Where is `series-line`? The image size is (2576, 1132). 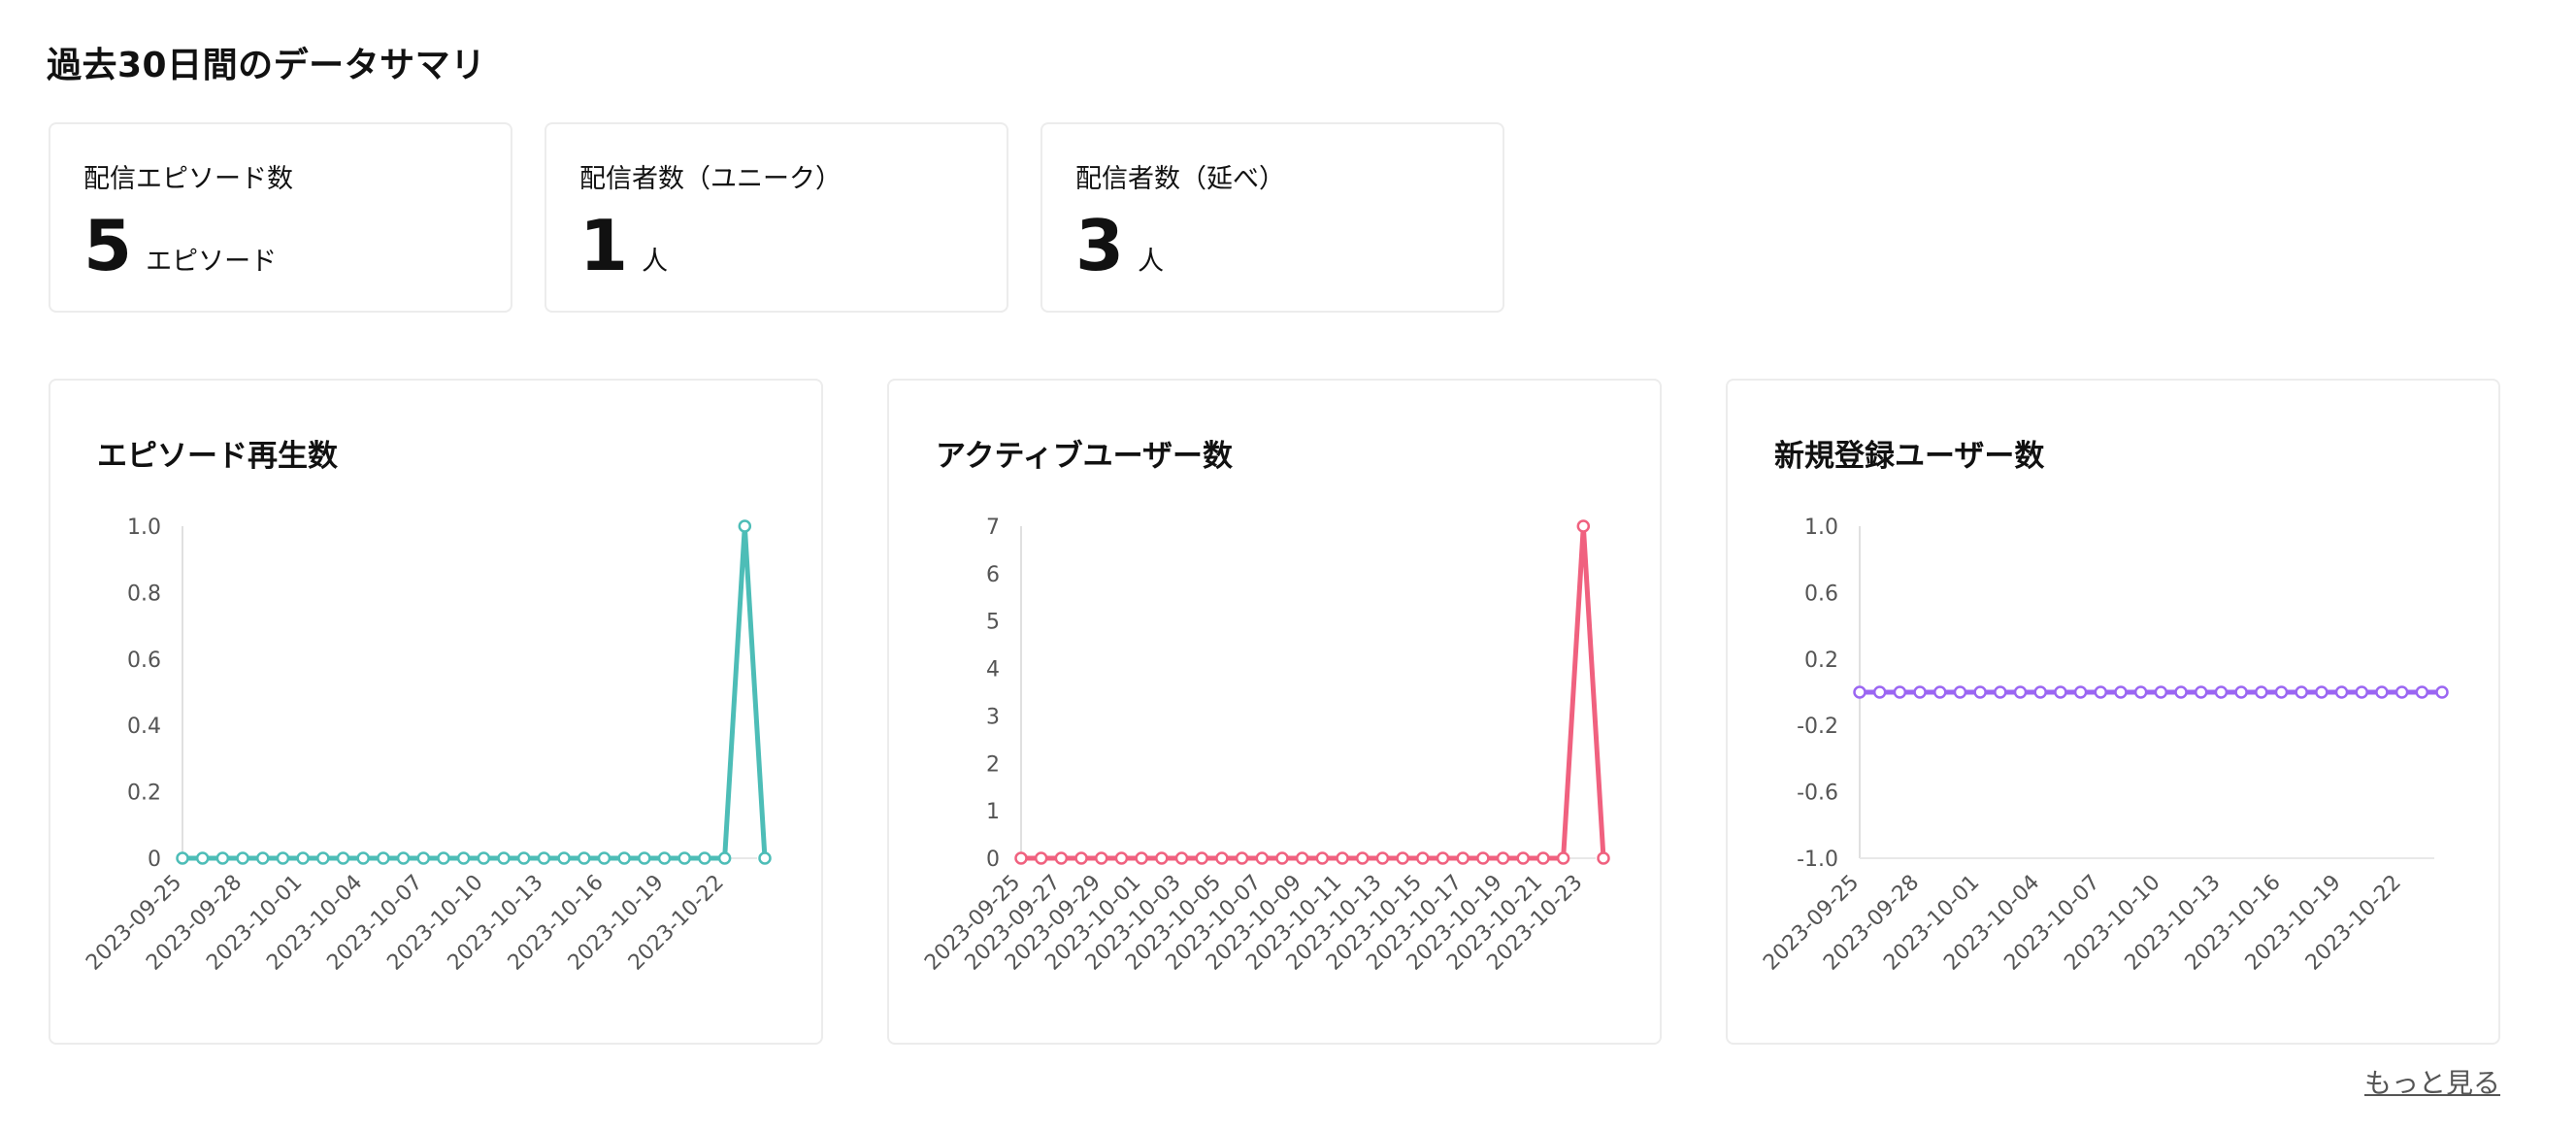 series-line is located at coordinates (475, 692).